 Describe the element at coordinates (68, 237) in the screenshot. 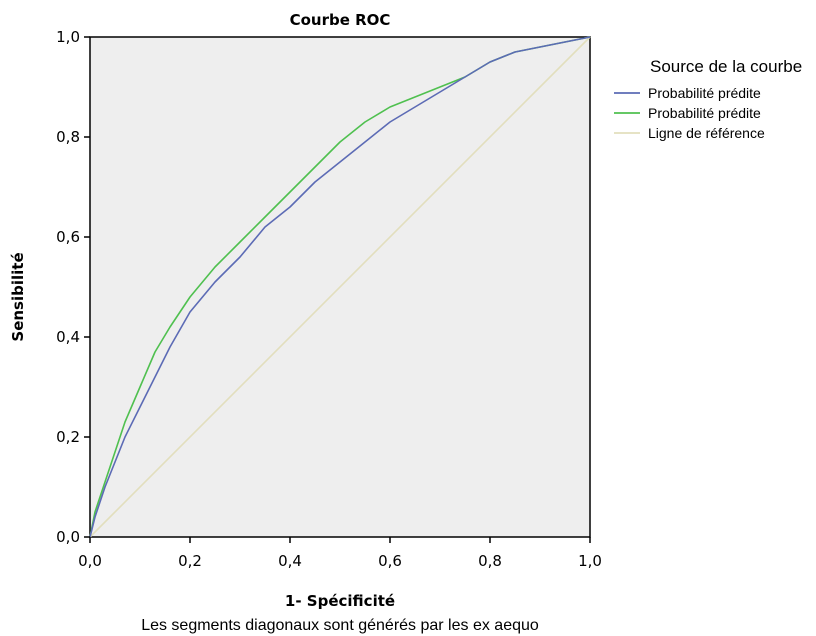

I see `y-tick-label: 0,6` at that location.